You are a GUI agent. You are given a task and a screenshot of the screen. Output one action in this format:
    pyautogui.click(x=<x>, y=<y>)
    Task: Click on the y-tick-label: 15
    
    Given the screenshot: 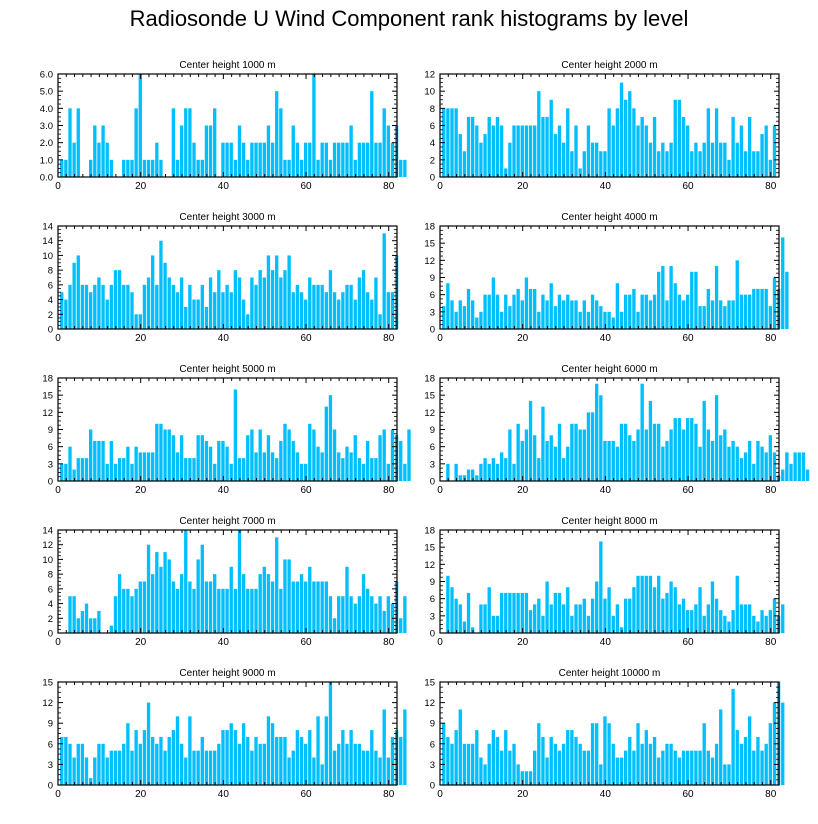 What is the action you would take?
    pyautogui.click(x=47, y=396)
    